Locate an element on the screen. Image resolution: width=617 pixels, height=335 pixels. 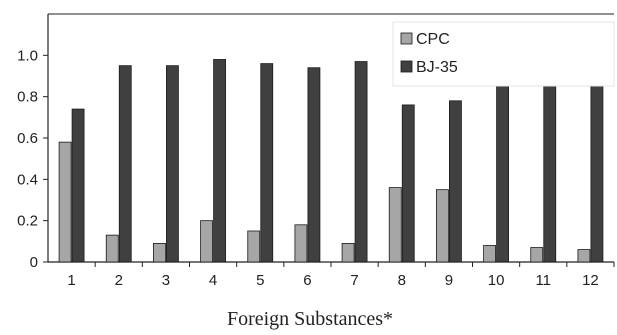
x-tick-label: 11 is located at coordinates (543, 280).